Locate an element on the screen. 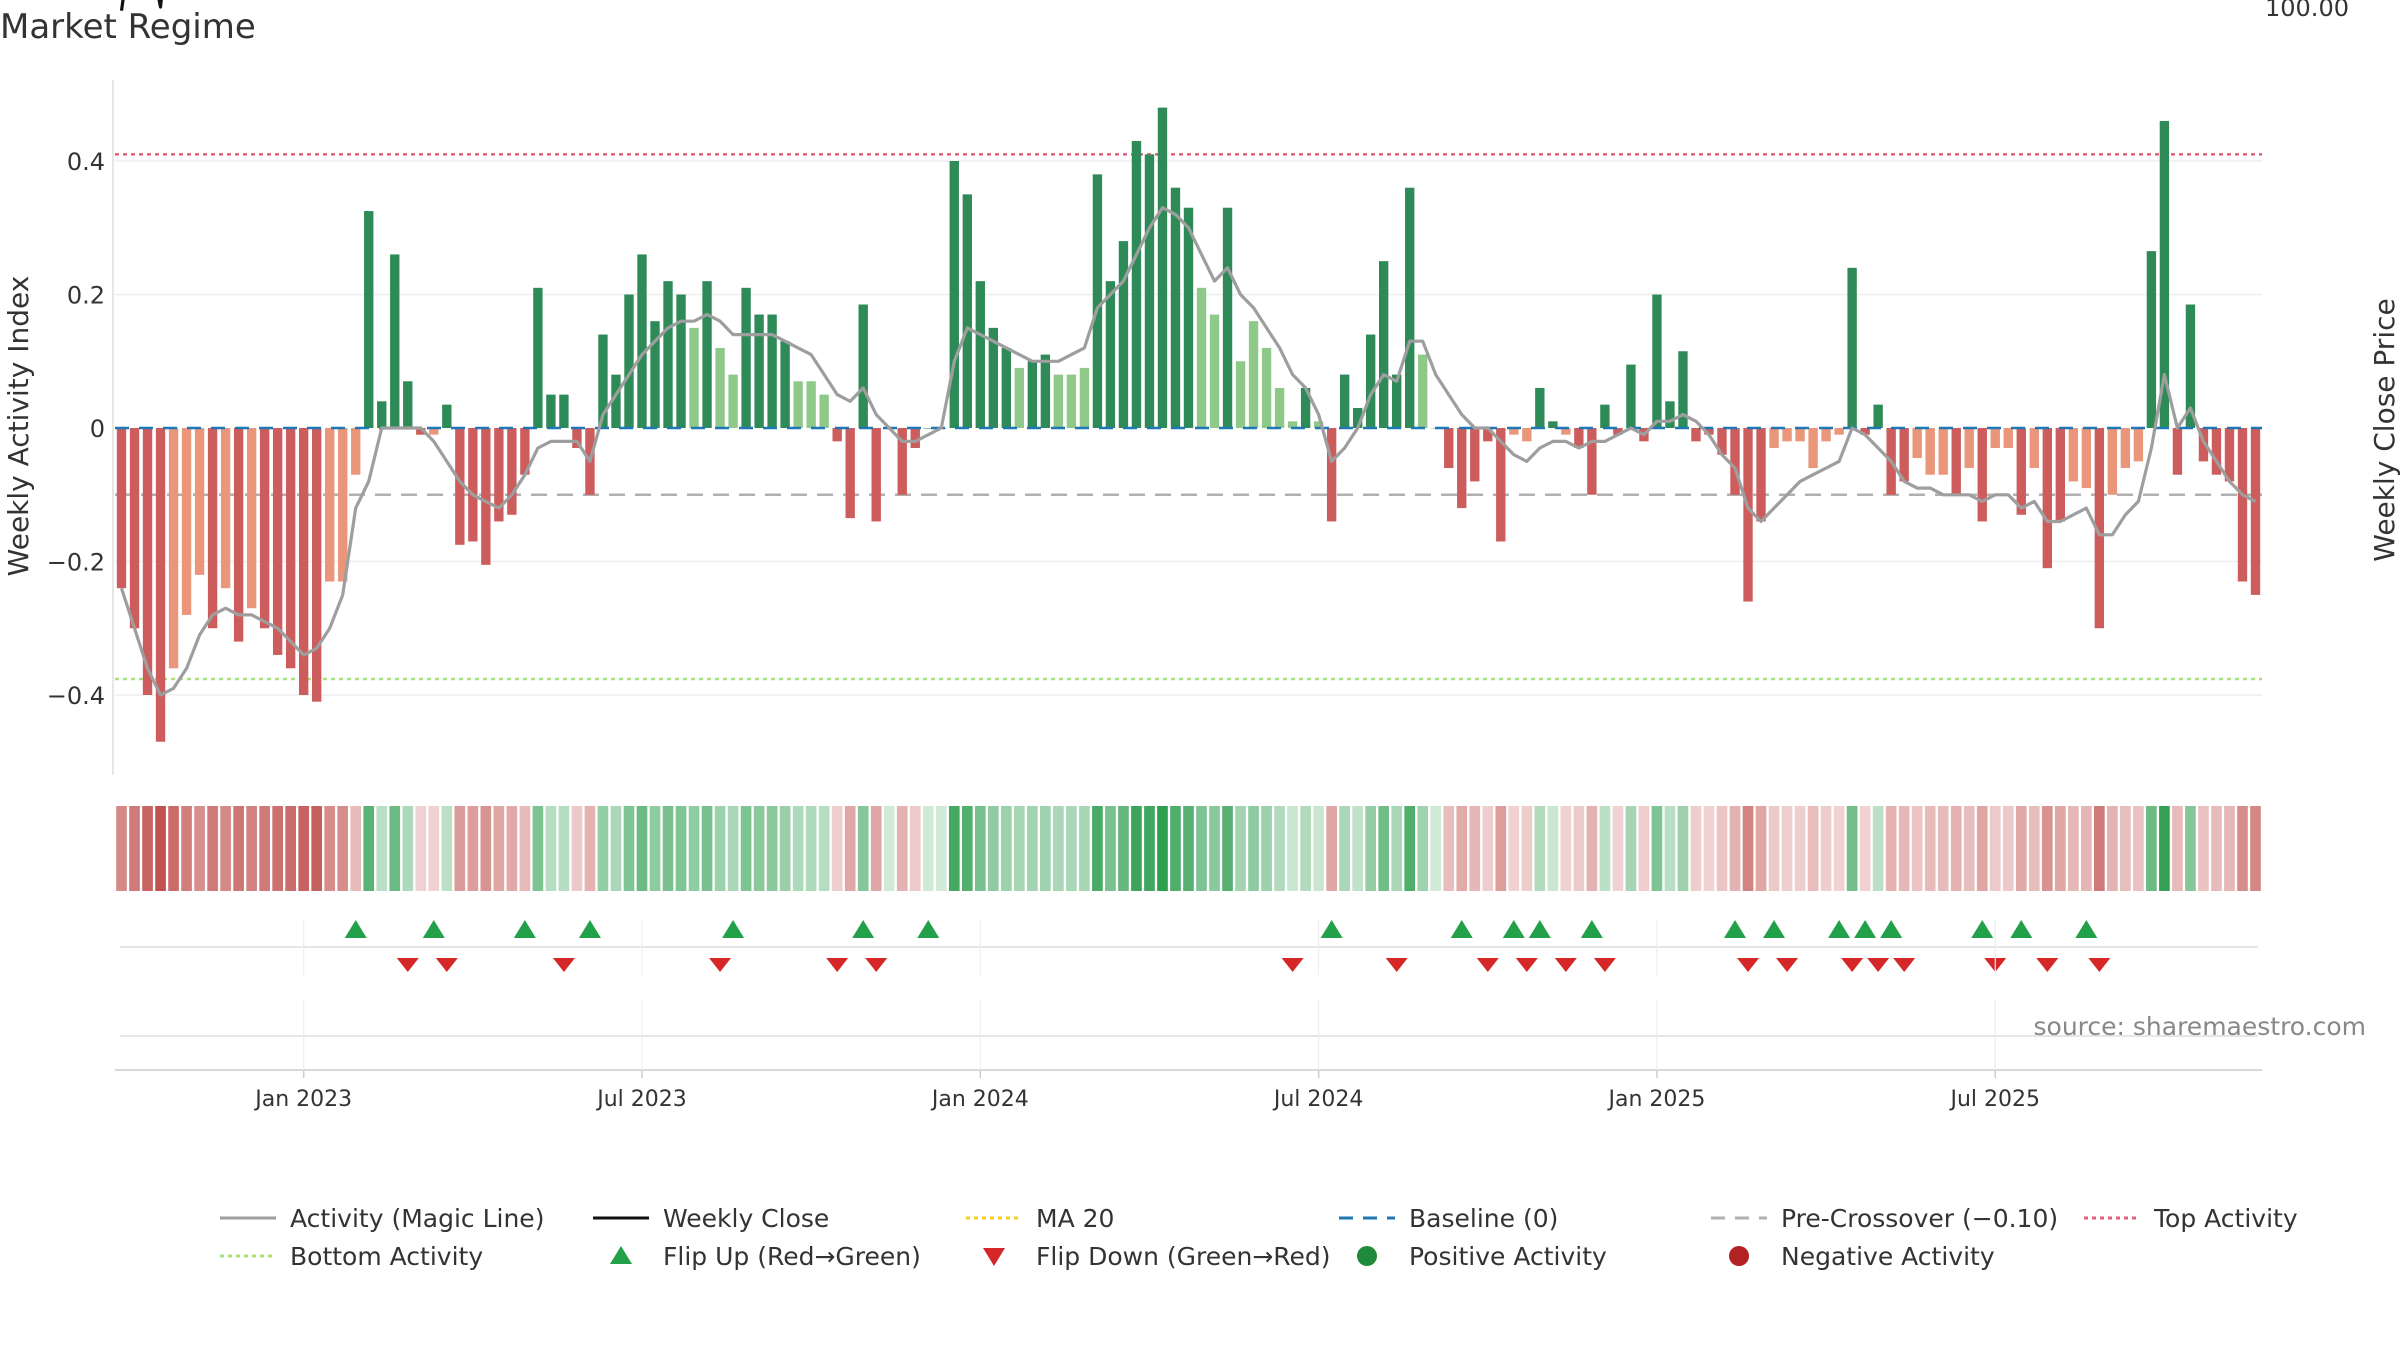 The width and height of the screenshot is (2400, 1354). y-left-tick-label: 0.2 is located at coordinates (86, 296).